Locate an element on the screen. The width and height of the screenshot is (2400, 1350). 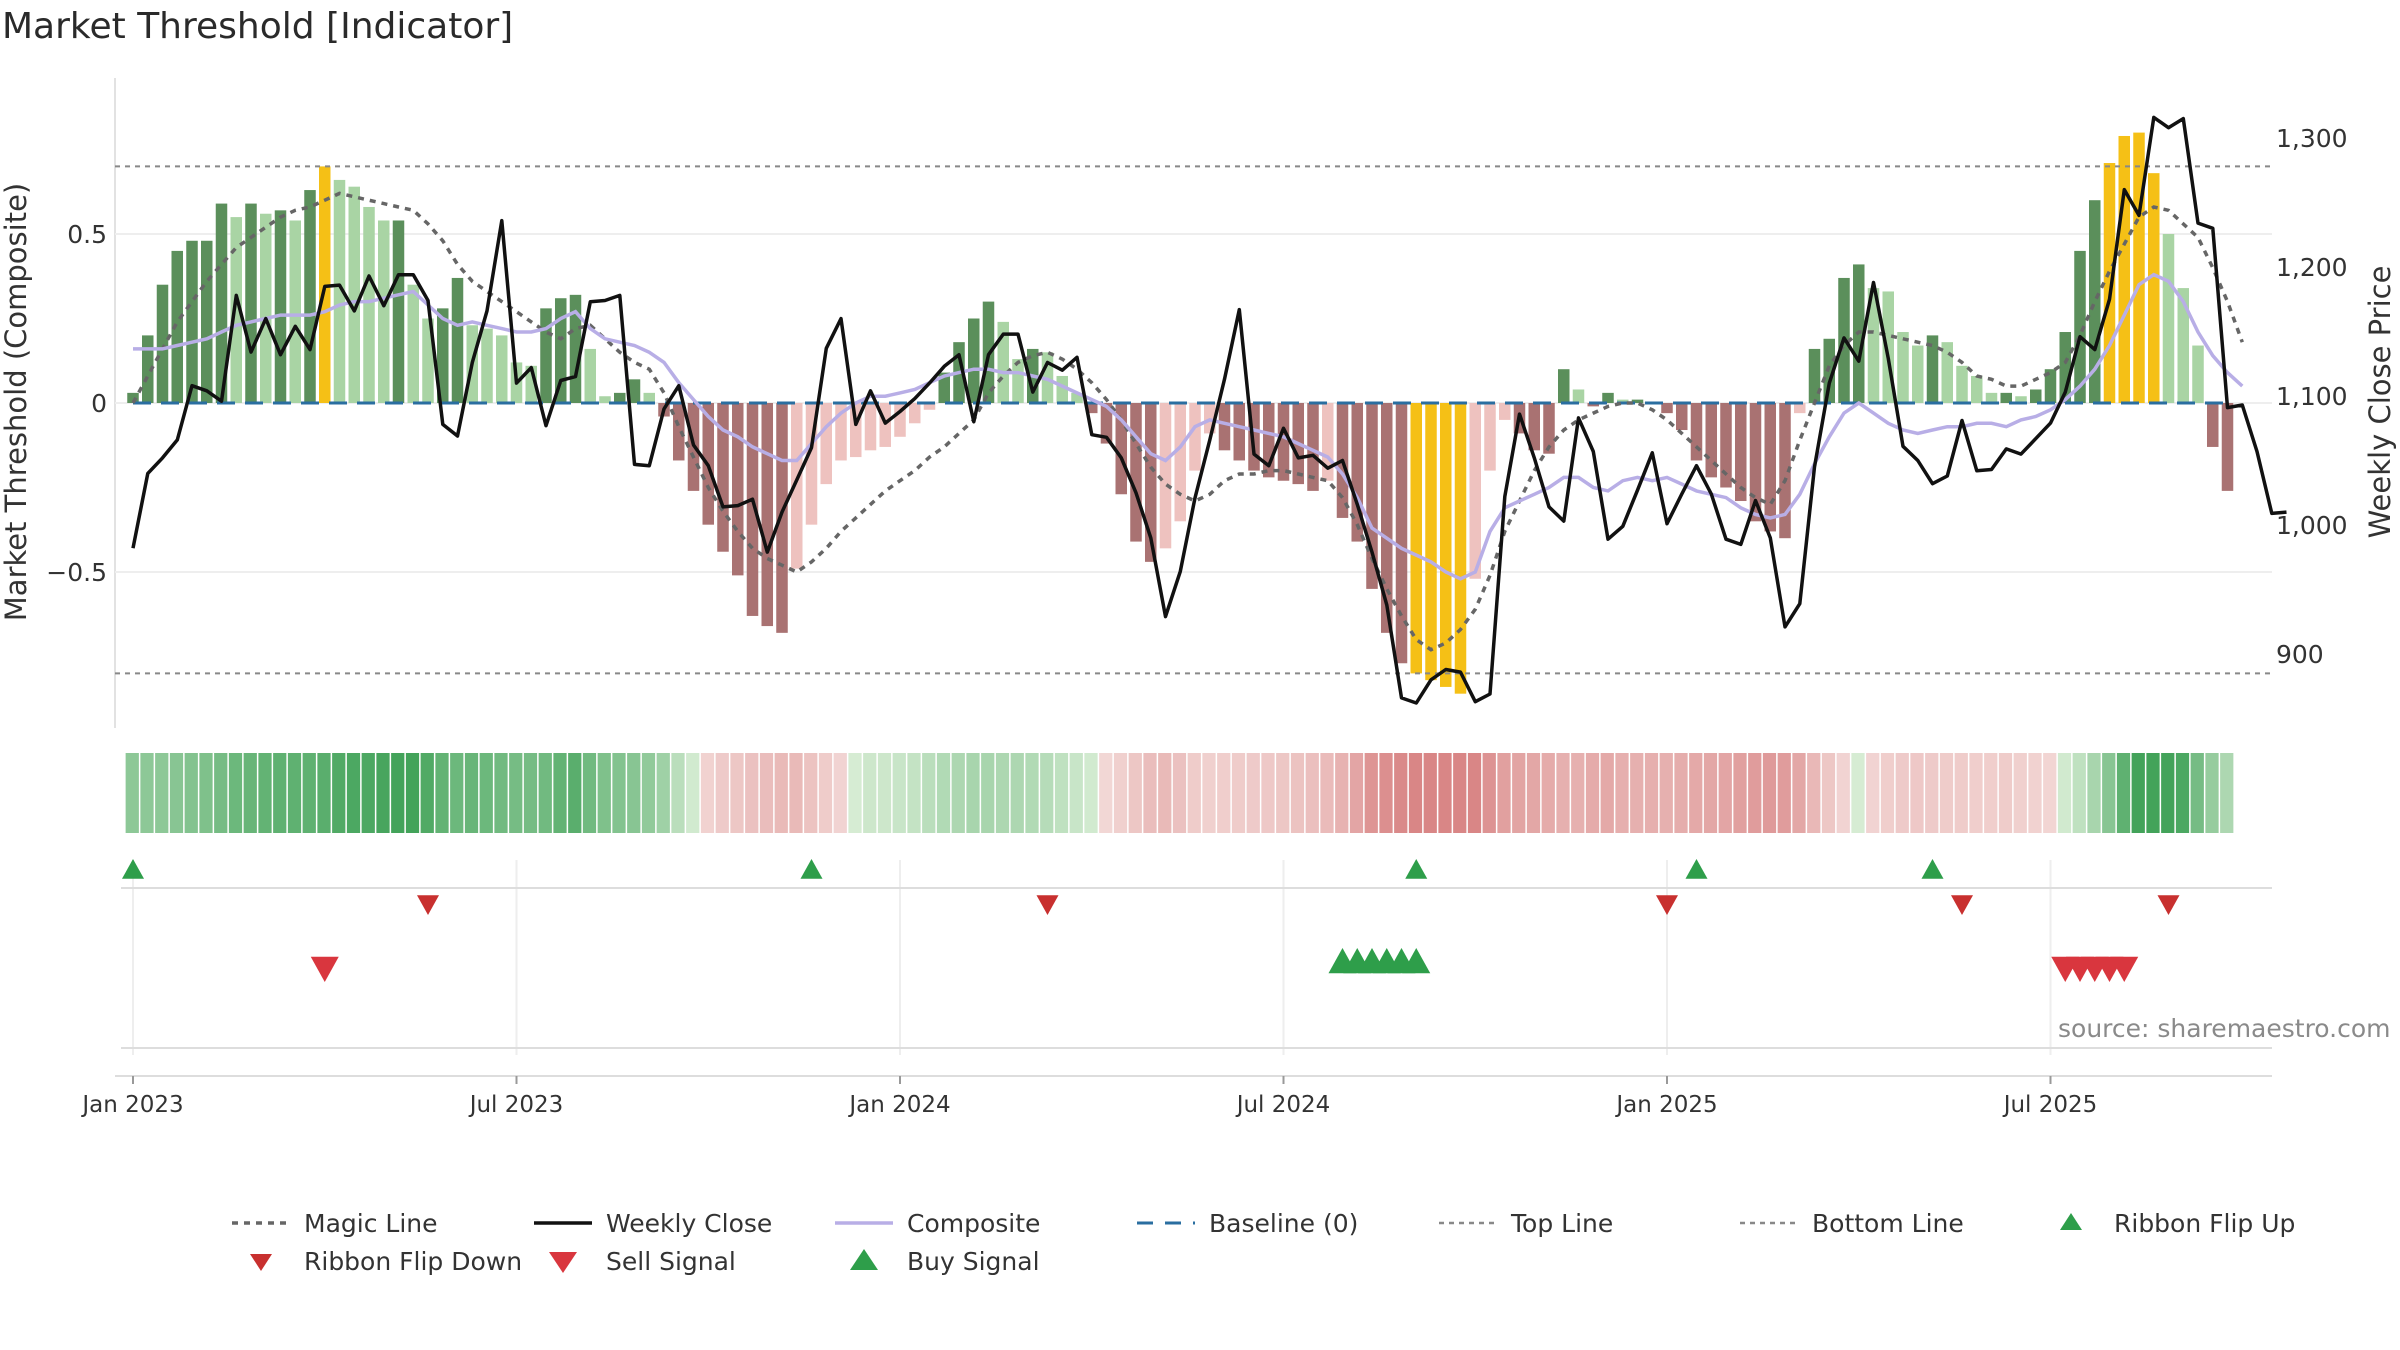
legend-item-flipup: Ribbon Flip Up is located at coordinates (2167, 1223).